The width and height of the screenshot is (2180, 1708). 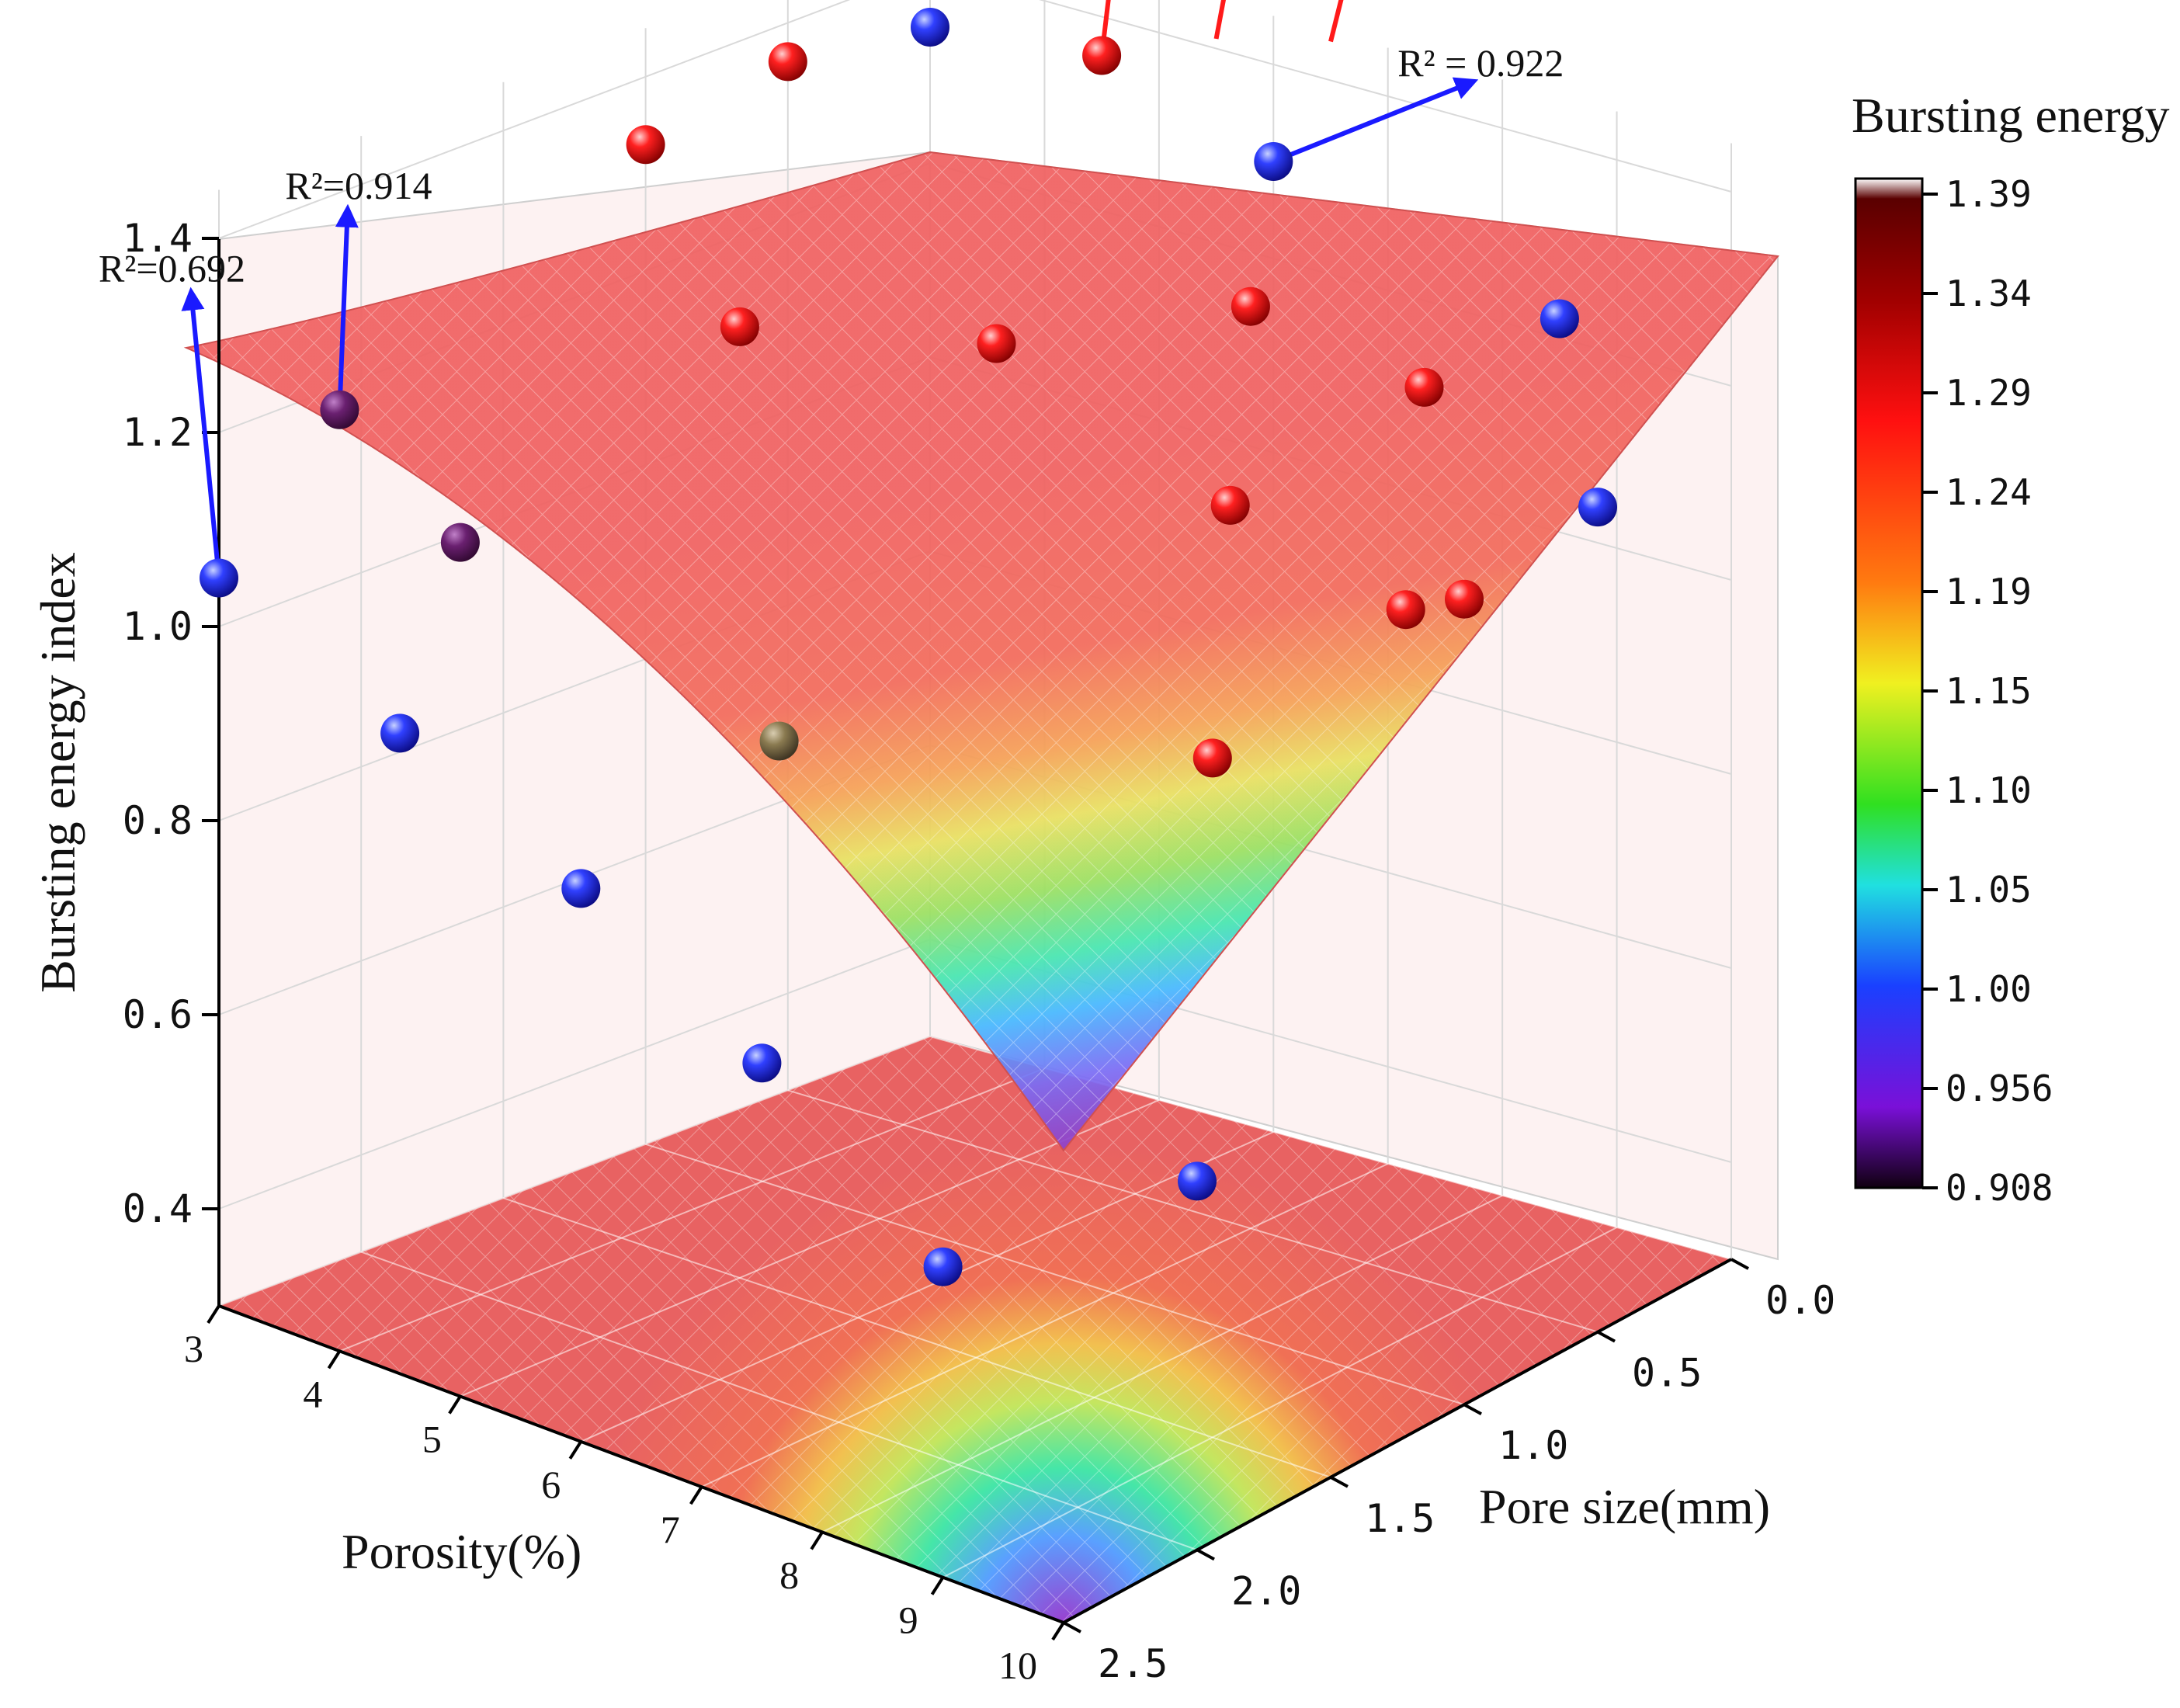 What do you see at coordinates (172, 269) in the screenshot?
I see `fit-label: R²=0.692` at bounding box center [172, 269].